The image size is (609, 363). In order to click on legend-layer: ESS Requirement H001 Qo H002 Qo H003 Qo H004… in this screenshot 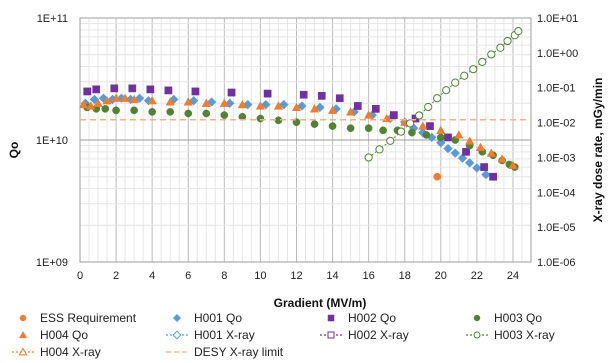, I will do `click(283, 335)`.